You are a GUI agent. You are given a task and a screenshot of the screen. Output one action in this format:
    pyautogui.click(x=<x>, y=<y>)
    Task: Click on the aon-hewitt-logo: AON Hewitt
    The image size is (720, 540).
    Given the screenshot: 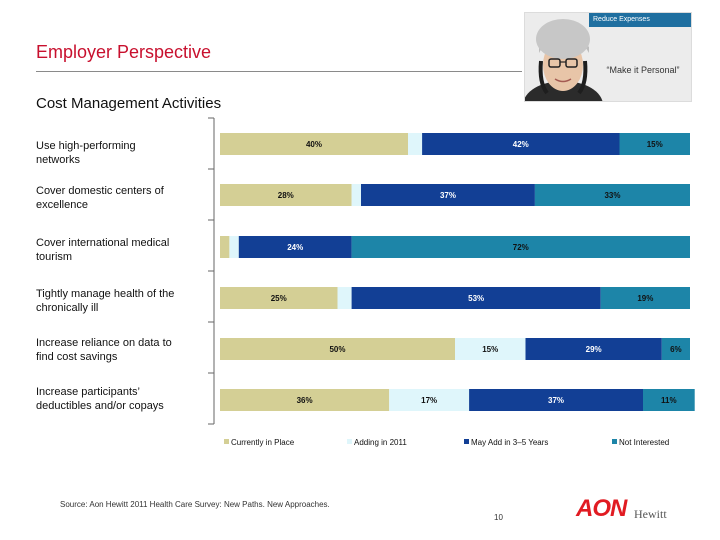 What is the action you would take?
    pyautogui.click(x=632, y=509)
    